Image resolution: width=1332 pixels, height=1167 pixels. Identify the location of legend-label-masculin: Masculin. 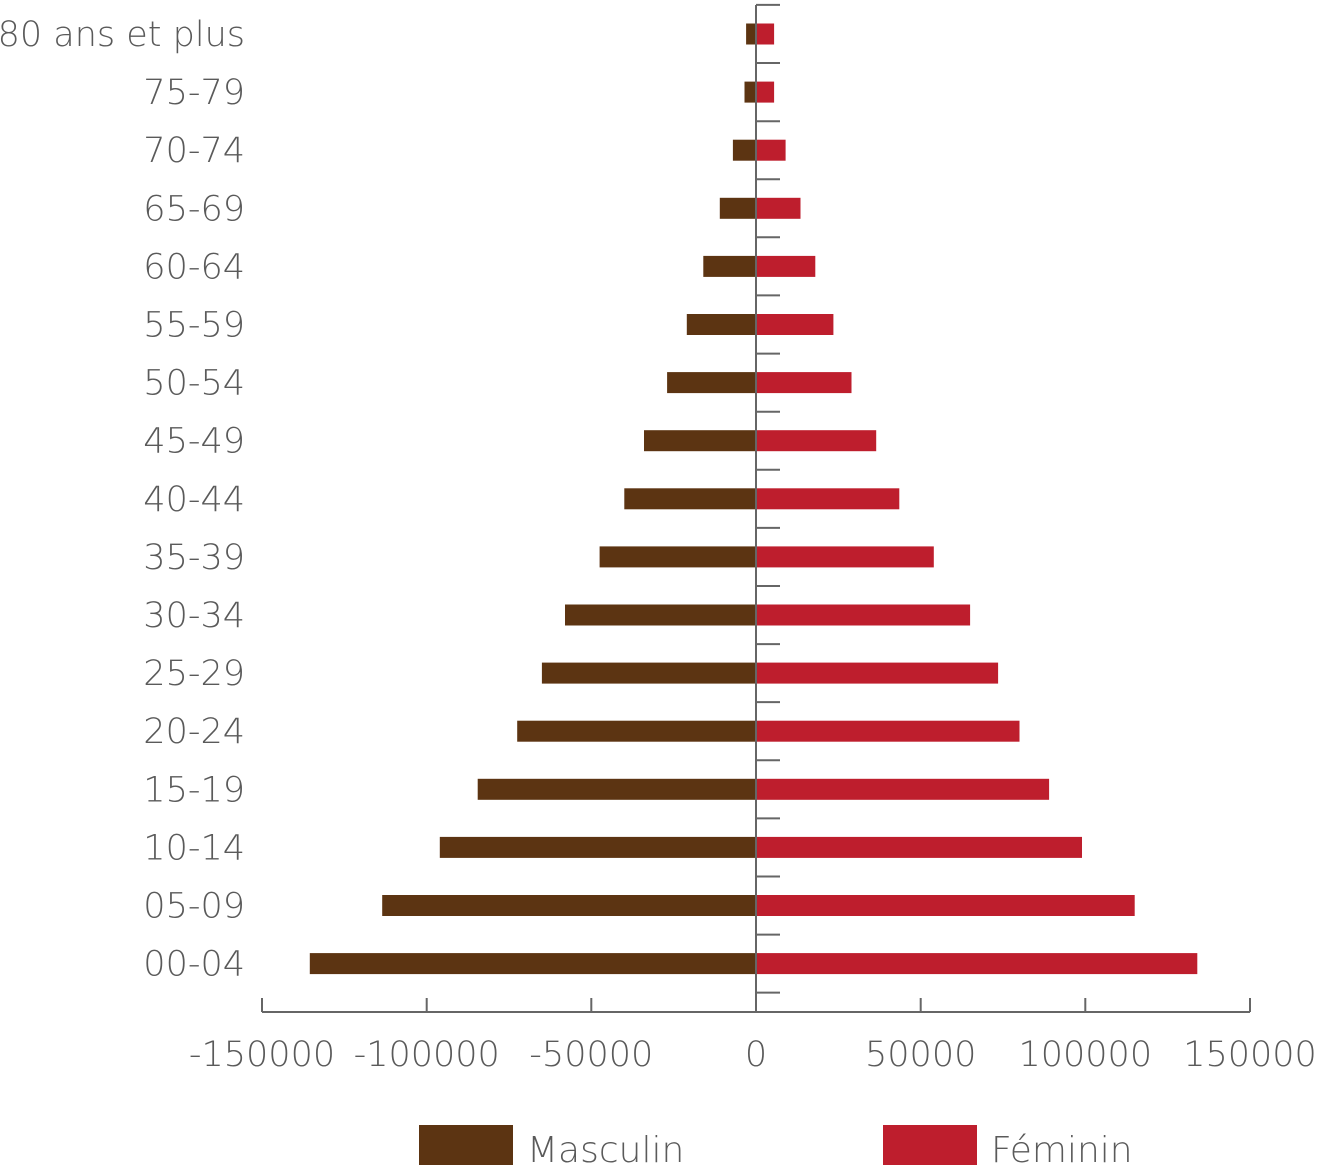
(605, 1148).